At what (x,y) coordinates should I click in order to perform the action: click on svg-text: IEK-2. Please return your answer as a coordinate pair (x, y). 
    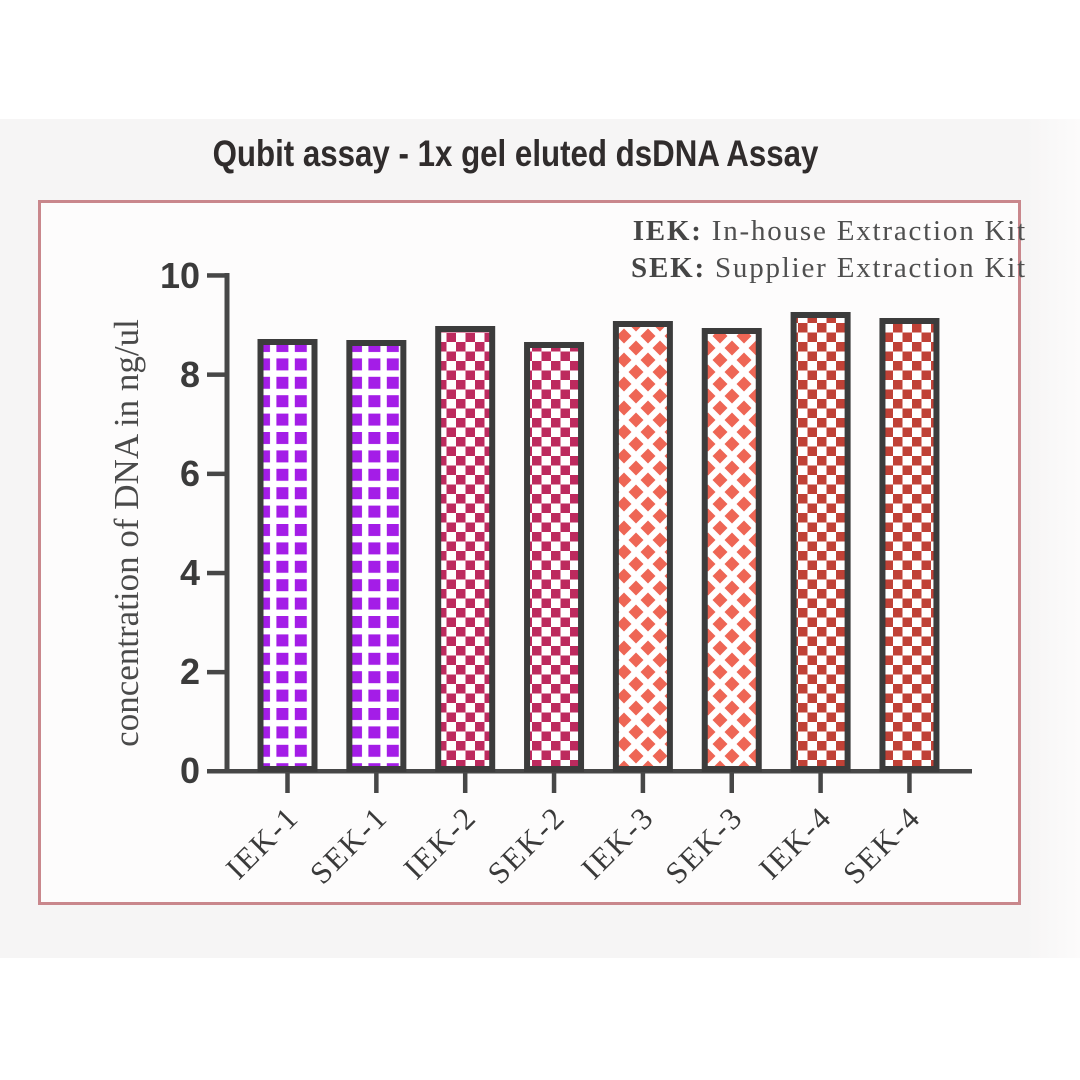
    Looking at the image, I should click on (440, 842).